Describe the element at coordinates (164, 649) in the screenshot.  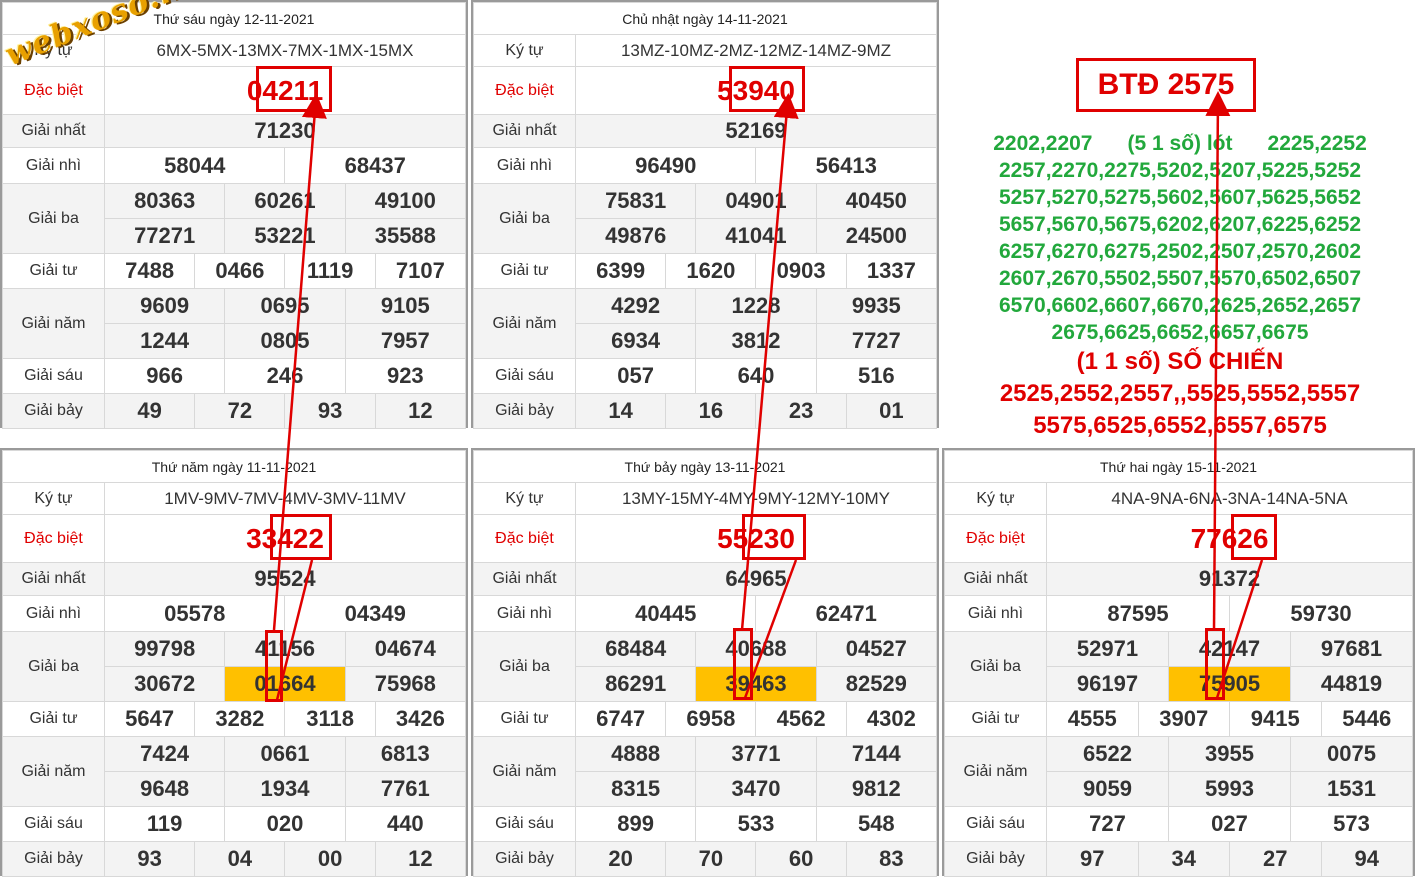
I see `third-prize-1: 99798` at that location.